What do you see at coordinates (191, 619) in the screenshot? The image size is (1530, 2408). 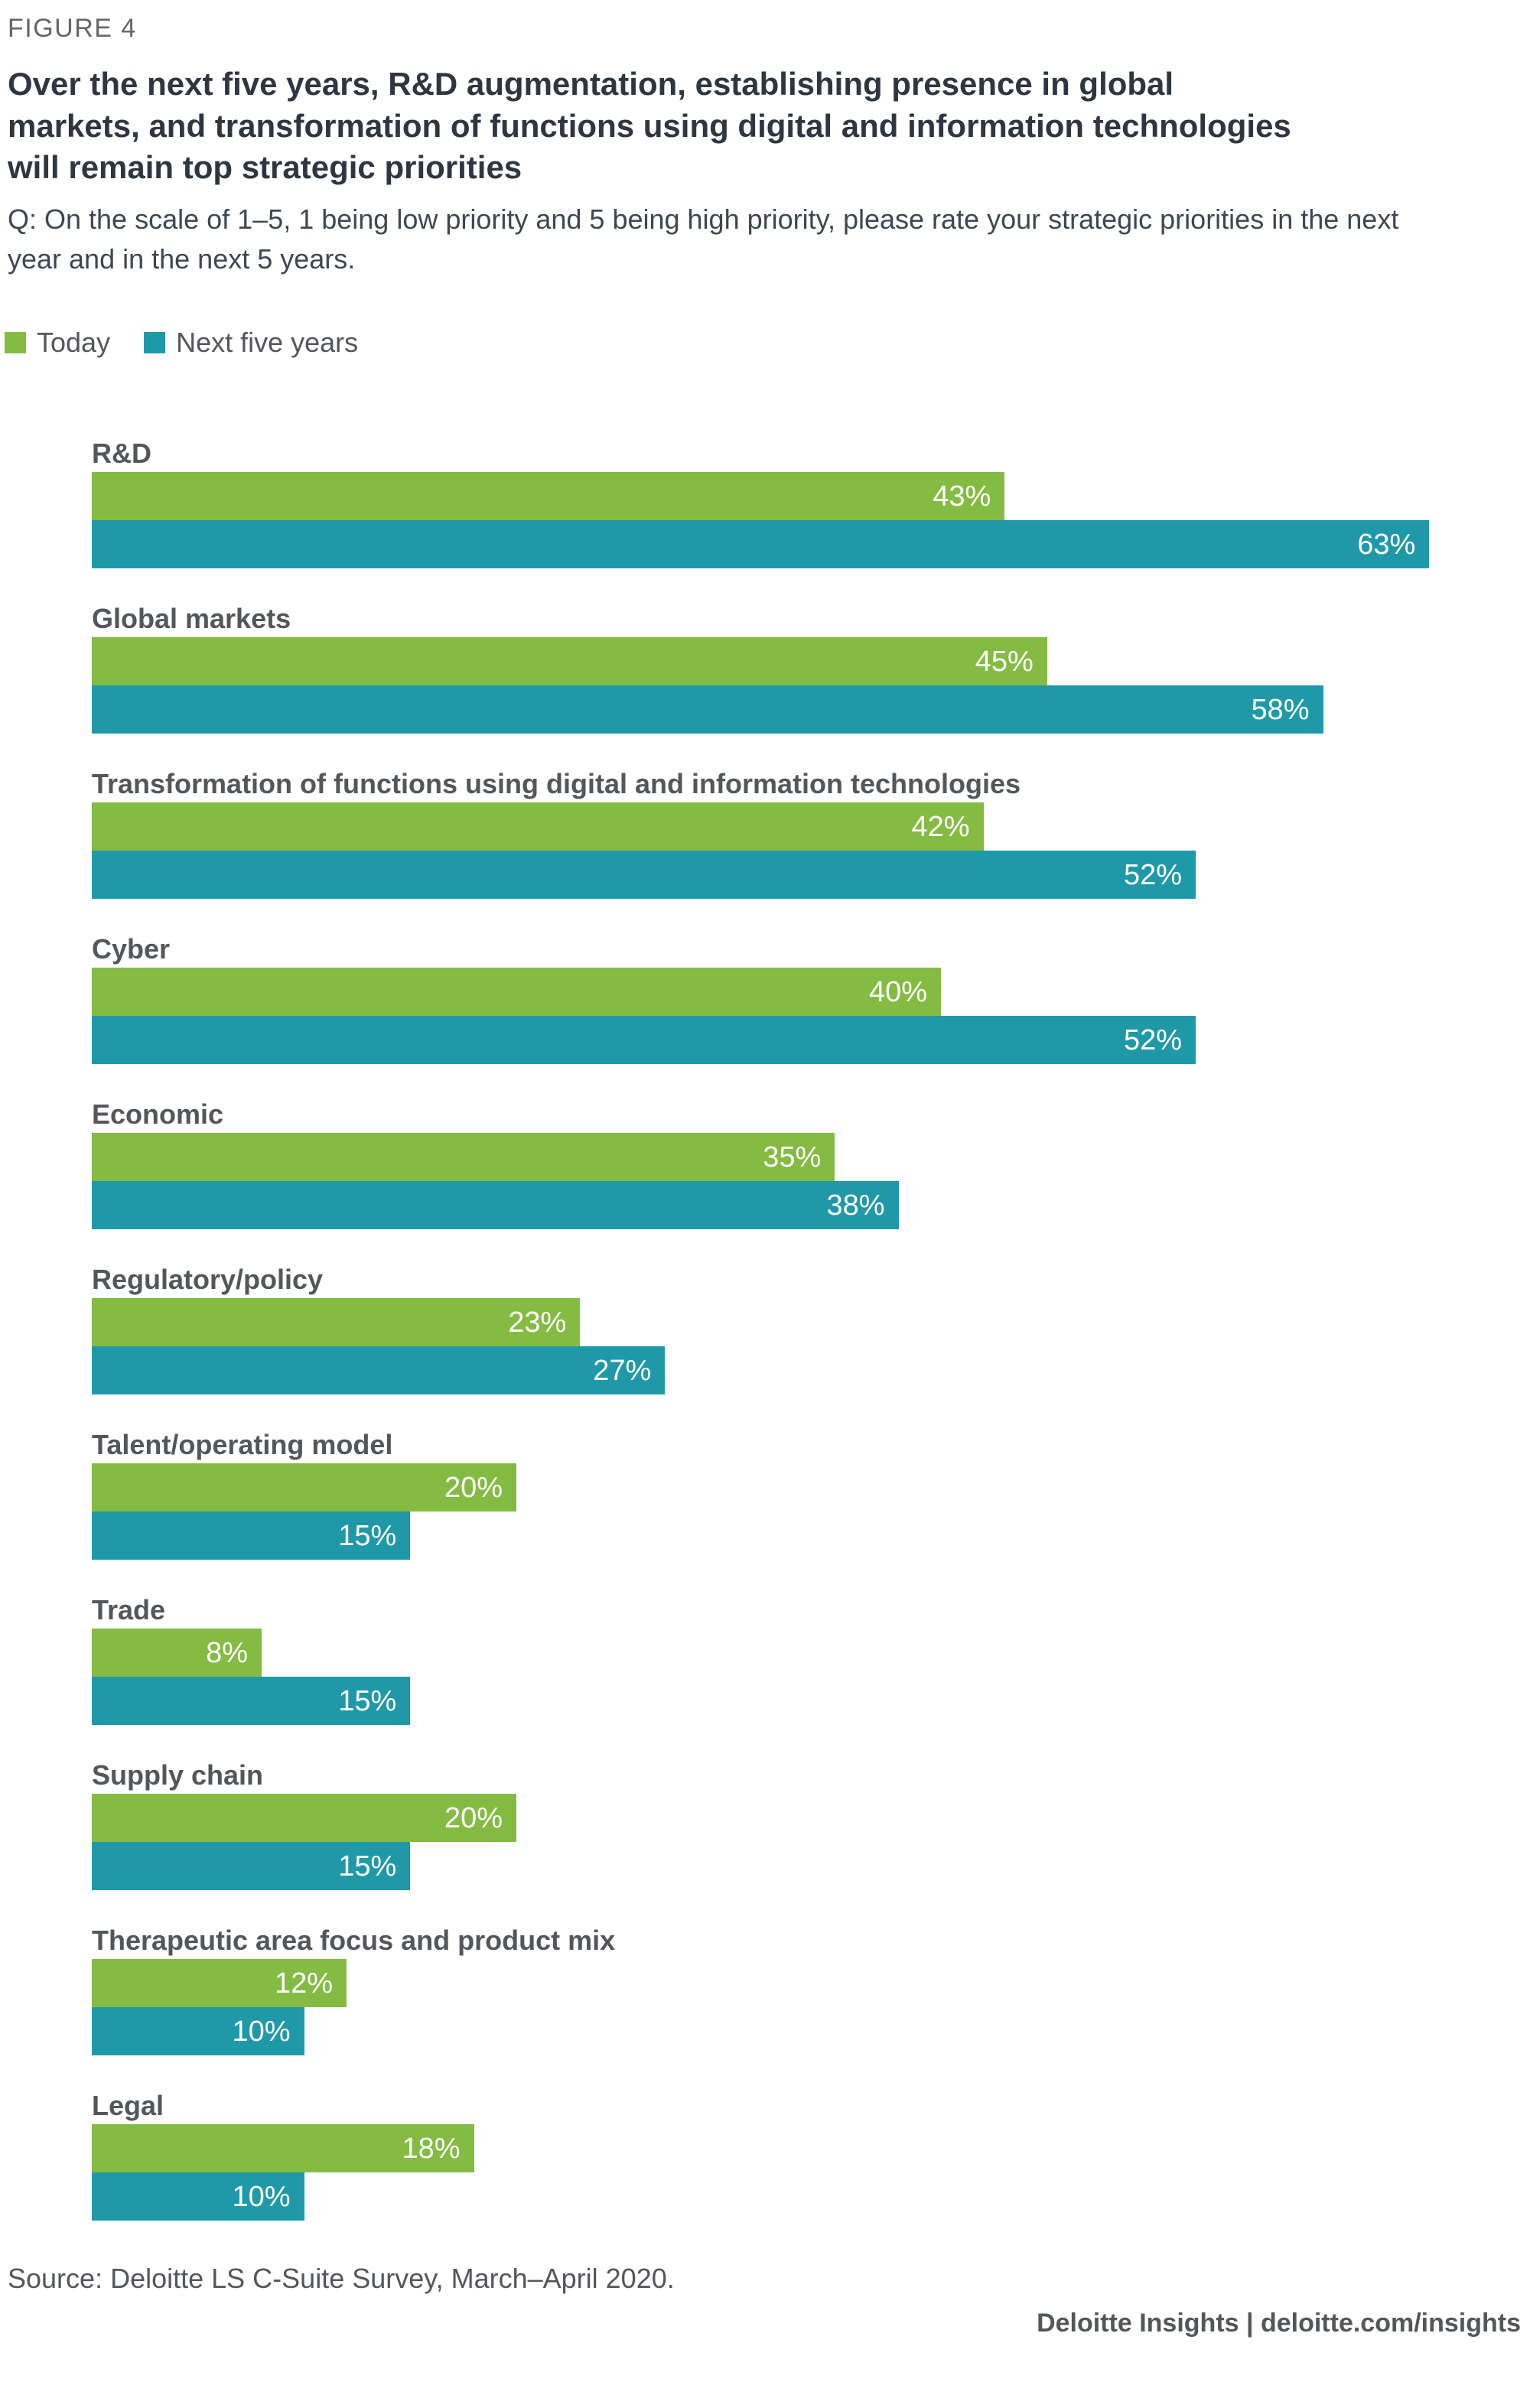 I see `category-label: Global markets` at bounding box center [191, 619].